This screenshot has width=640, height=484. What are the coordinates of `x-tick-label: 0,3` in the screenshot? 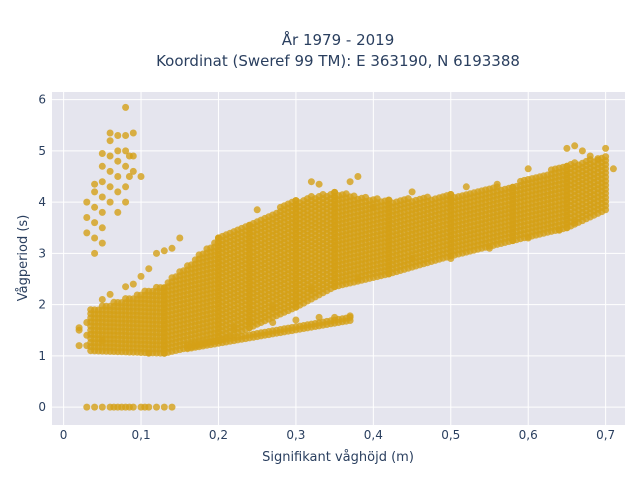 It's located at (295, 435).